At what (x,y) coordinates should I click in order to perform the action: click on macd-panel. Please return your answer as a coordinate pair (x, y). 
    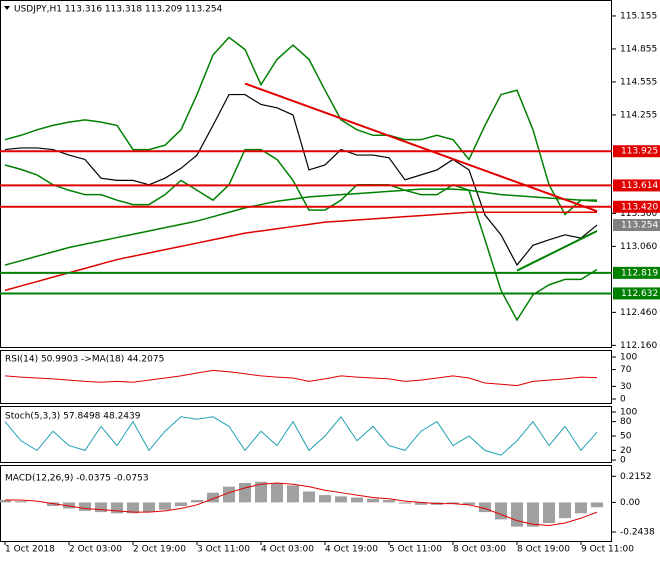
    Looking at the image, I should click on (306, 503).